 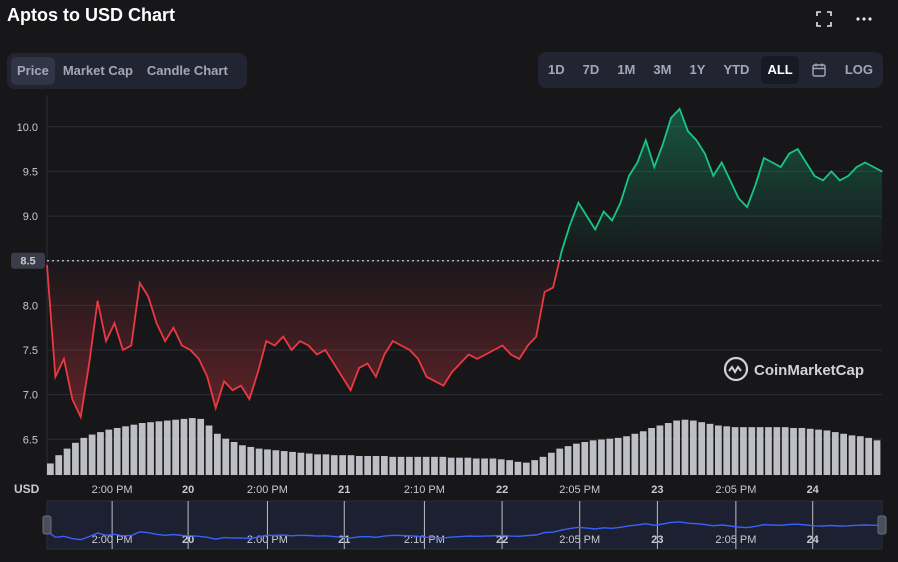 I want to click on tab-price: Price, so click(x=33, y=71).